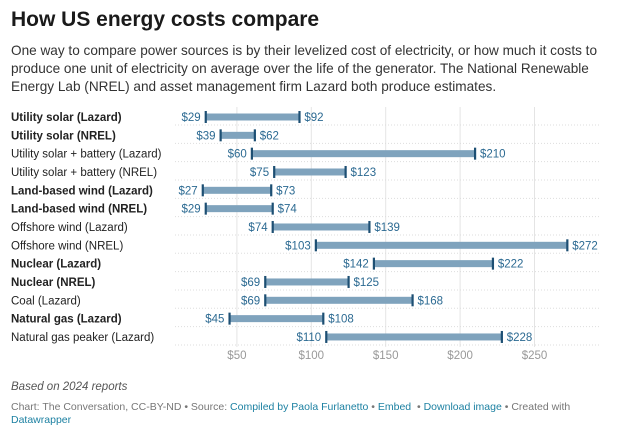 The image size is (625, 448). What do you see at coordinates (237, 155) in the screenshot?
I see `low-value-label: $60` at bounding box center [237, 155].